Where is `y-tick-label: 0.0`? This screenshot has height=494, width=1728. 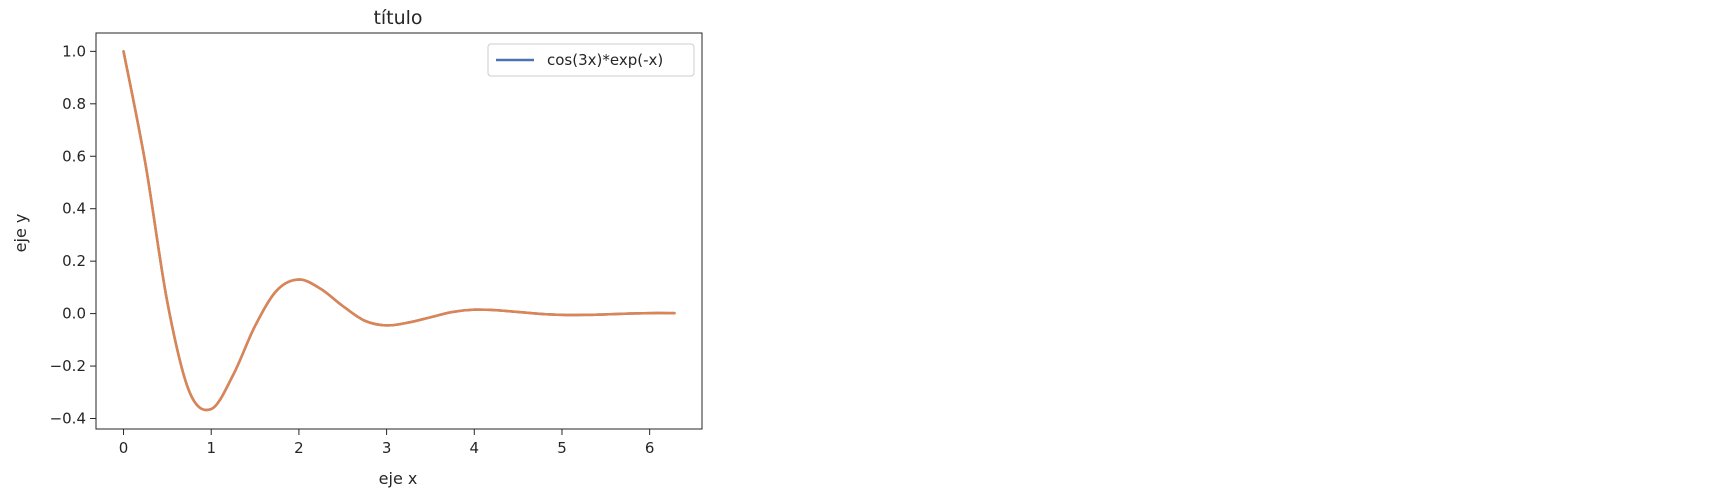 y-tick-label: 0.0 is located at coordinates (74, 314).